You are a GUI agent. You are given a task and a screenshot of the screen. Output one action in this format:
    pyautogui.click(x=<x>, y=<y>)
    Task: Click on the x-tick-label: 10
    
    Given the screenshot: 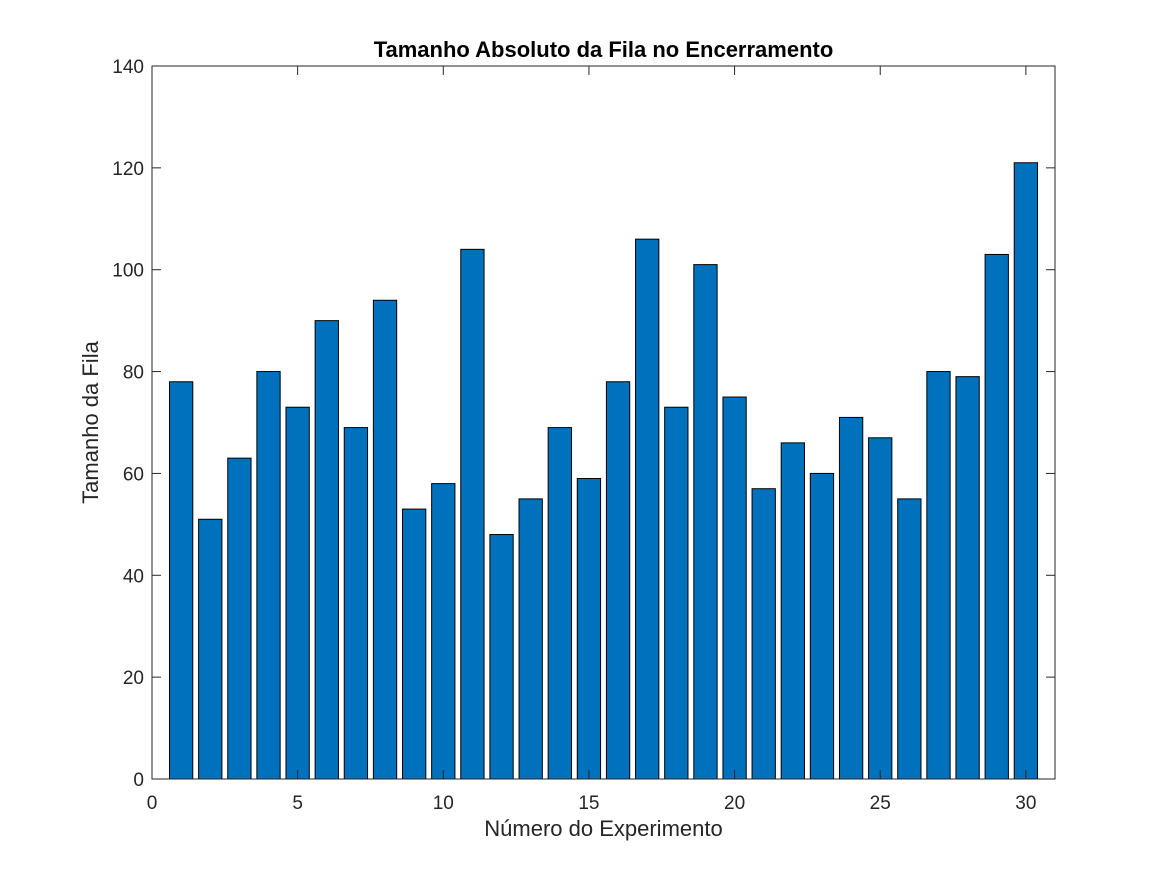 What is the action you would take?
    pyautogui.click(x=443, y=803)
    